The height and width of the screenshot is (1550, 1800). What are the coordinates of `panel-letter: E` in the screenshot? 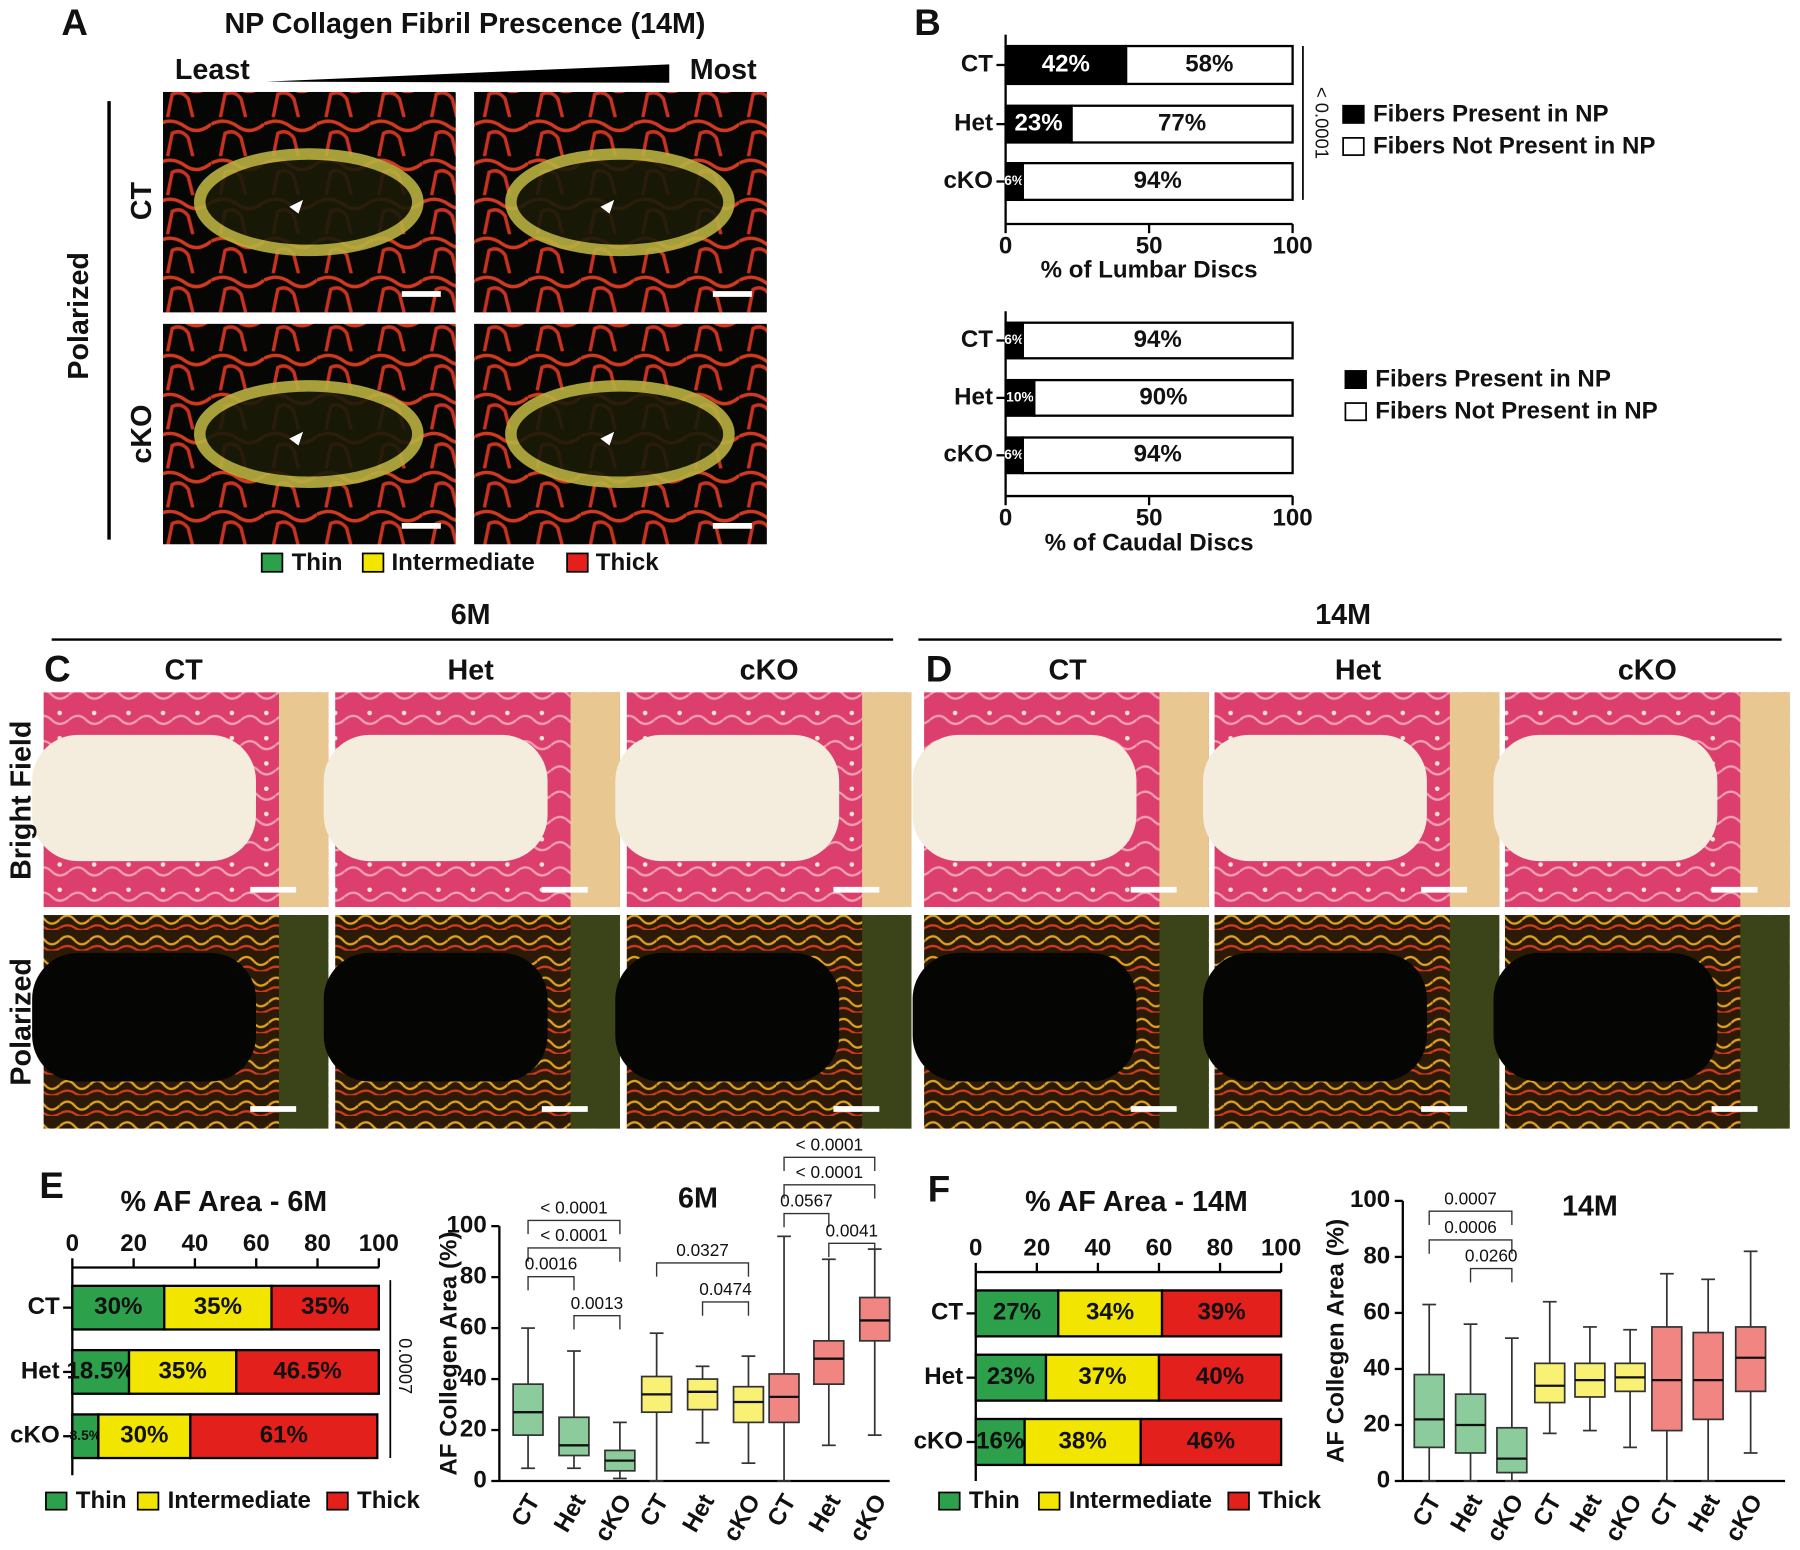 It's located at (51, 1185).